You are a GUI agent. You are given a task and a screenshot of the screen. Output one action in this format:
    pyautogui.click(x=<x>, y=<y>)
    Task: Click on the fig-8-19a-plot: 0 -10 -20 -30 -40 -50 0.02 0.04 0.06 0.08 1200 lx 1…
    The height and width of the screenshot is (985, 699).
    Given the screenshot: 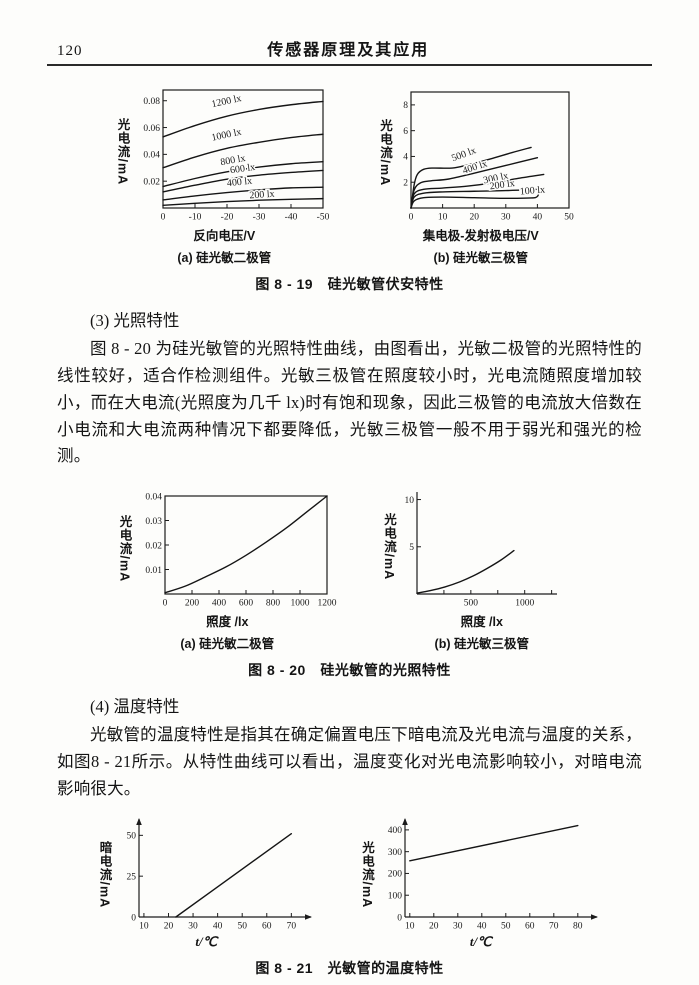 What is the action you would take?
    pyautogui.click(x=236, y=156)
    